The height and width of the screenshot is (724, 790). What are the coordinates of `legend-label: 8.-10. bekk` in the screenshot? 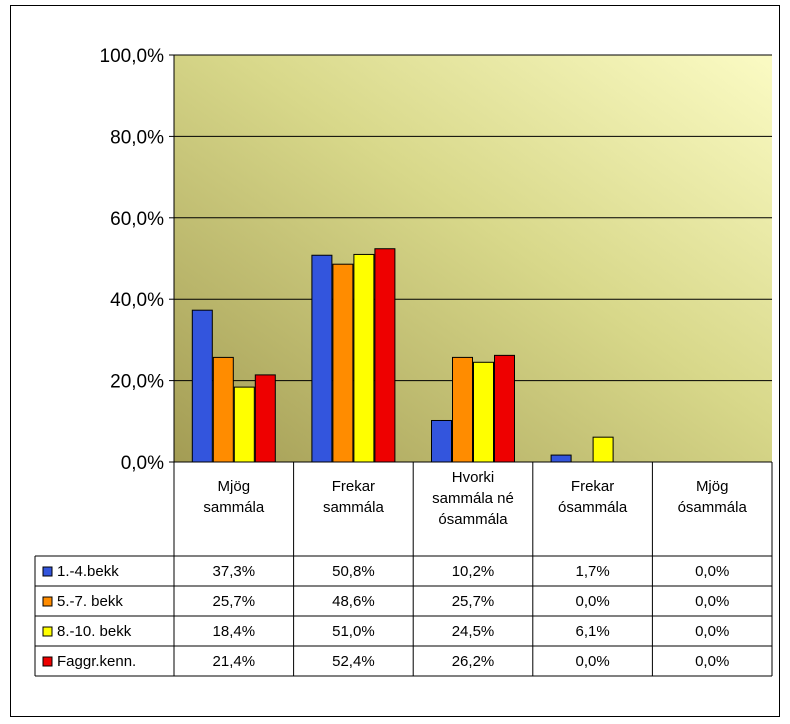 It's located at (94, 631).